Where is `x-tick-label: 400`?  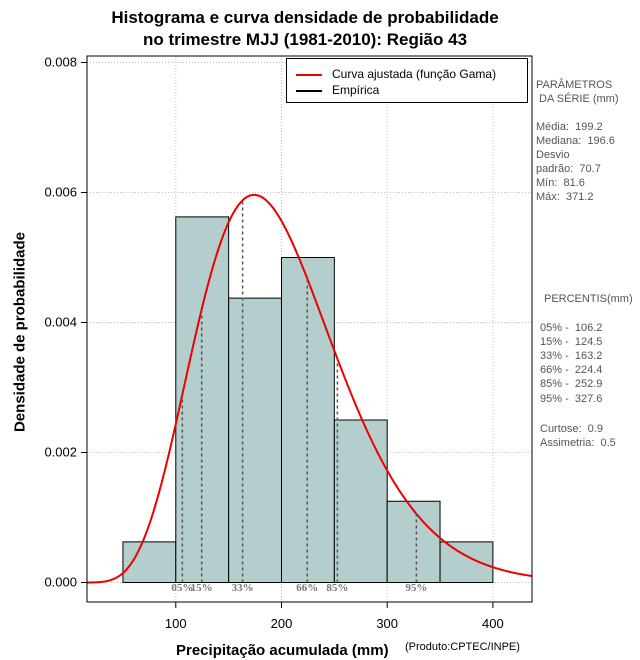
x-tick-label: 400 is located at coordinates (493, 623).